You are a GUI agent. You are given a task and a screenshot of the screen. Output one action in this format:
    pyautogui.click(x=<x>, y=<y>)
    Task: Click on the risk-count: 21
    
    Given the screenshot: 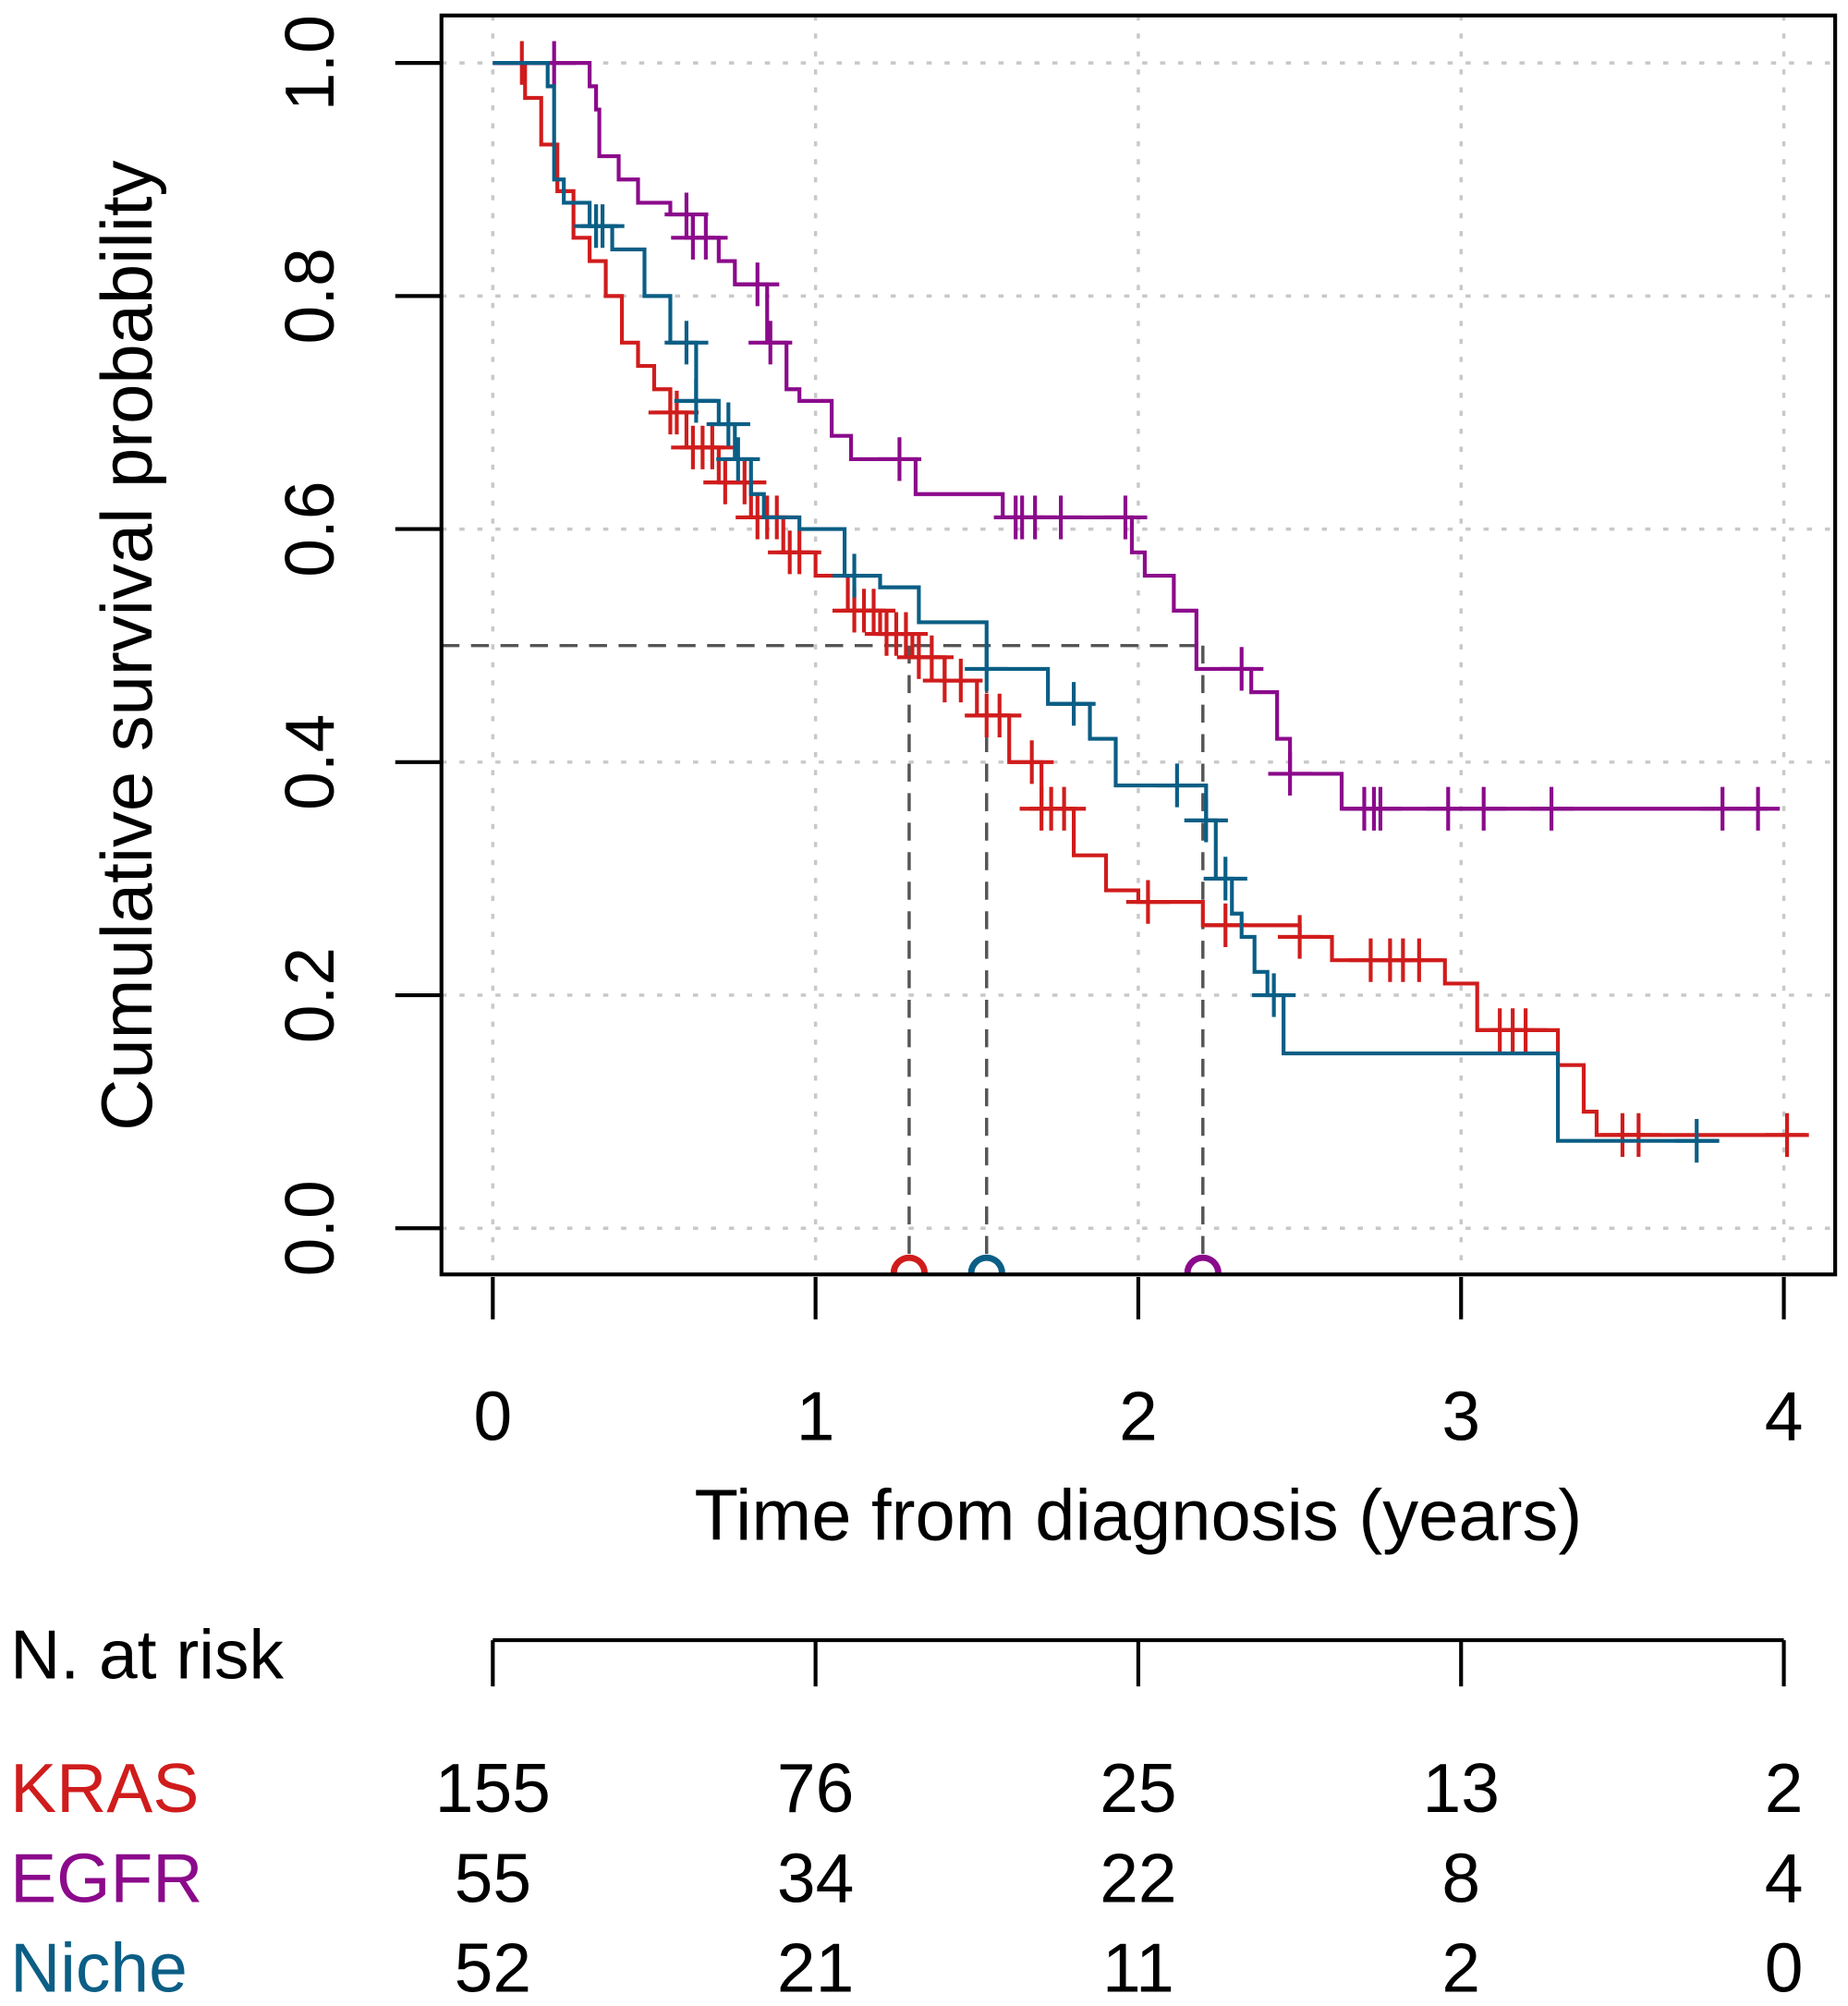 What is the action you would take?
    pyautogui.click(x=816, y=1967)
    